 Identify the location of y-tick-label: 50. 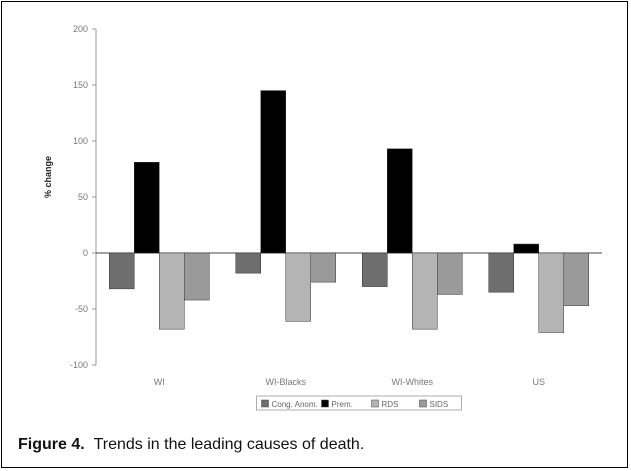
(83, 197).